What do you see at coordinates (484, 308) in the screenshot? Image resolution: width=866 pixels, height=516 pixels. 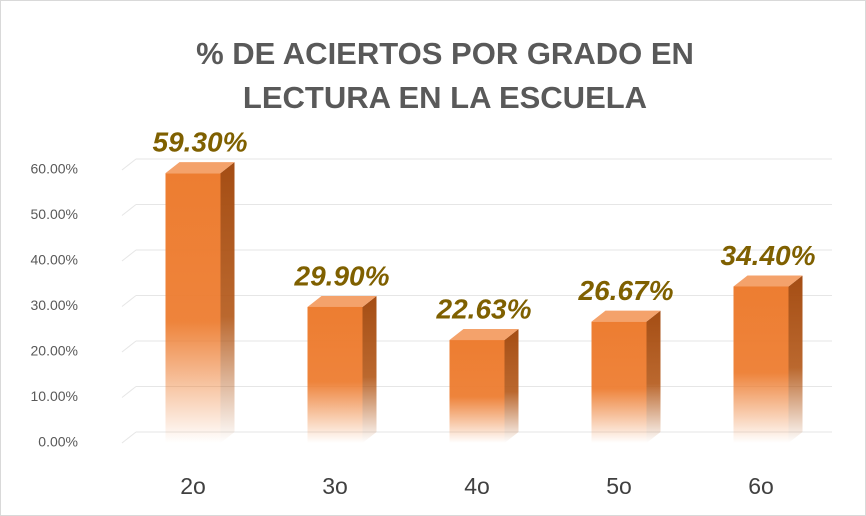 I see `data-label: 22.63%` at bounding box center [484, 308].